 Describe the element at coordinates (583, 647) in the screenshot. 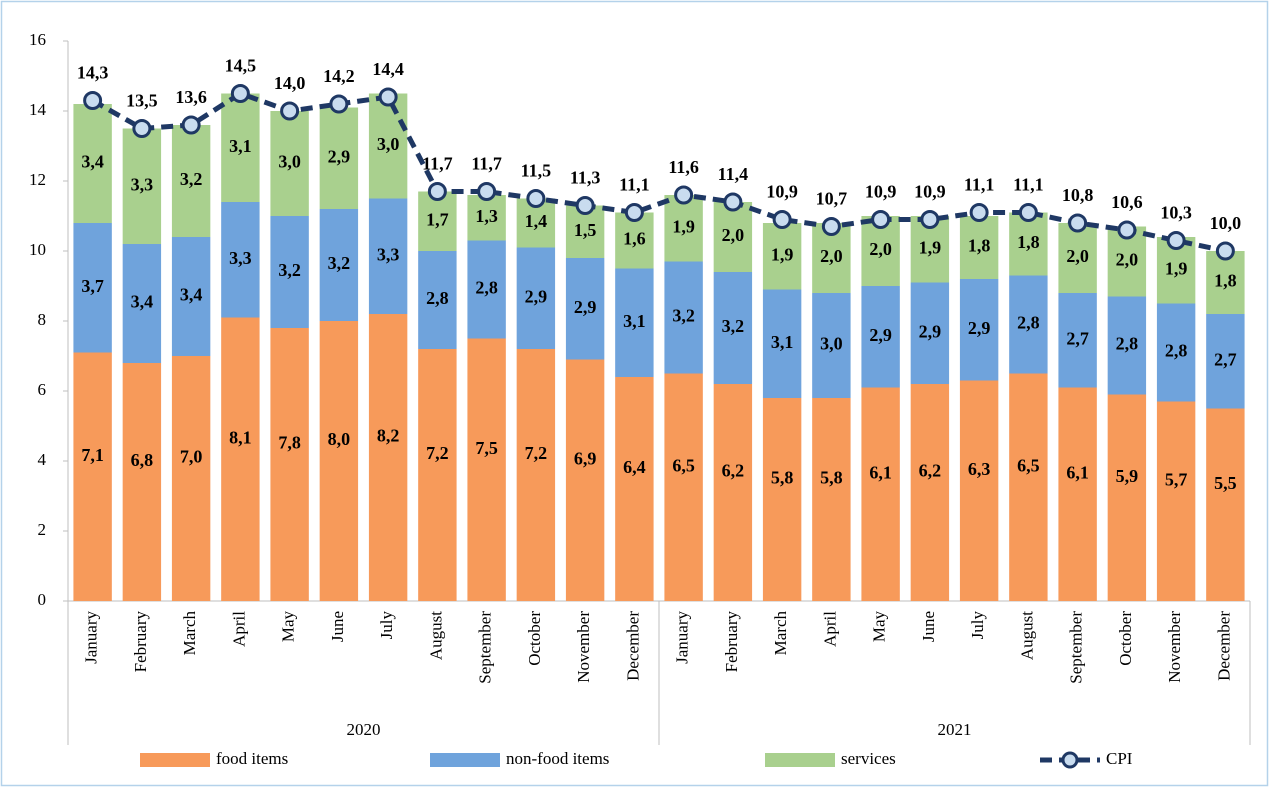

I see `x-tick-label: November` at that location.